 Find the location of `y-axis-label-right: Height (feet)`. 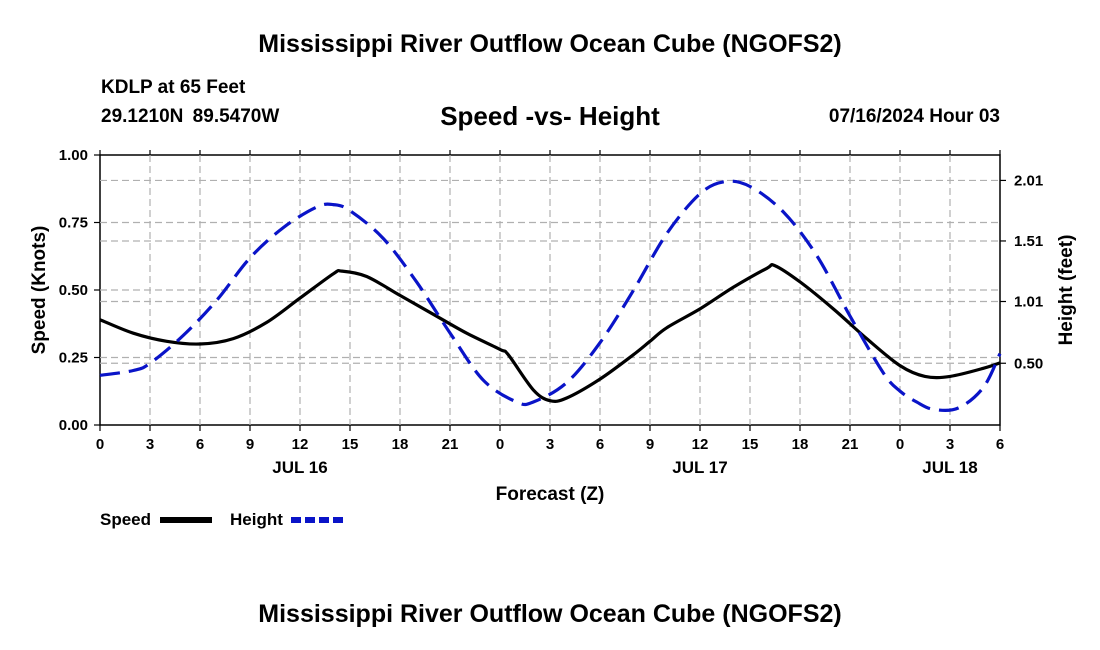

y-axis-label-right: Height (feet) is located at coordinates (1066, 290).